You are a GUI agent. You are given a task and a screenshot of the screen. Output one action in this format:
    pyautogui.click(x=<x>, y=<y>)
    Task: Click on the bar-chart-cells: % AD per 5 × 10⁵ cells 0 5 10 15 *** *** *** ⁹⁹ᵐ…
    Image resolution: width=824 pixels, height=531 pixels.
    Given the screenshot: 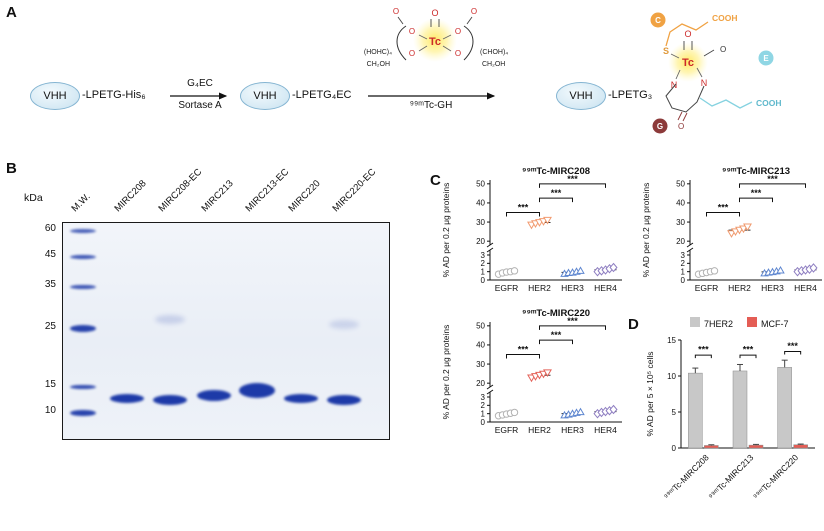 What is the action you would take?
    pyautogui.click(x=734, y=430)
    